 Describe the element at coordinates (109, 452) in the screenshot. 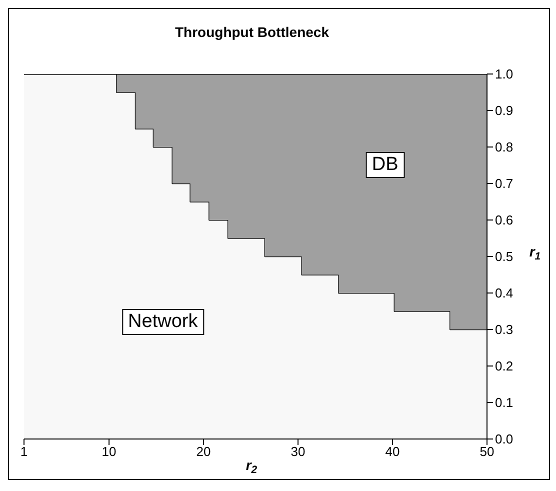

I see `x-tick-label: 10` at that location.